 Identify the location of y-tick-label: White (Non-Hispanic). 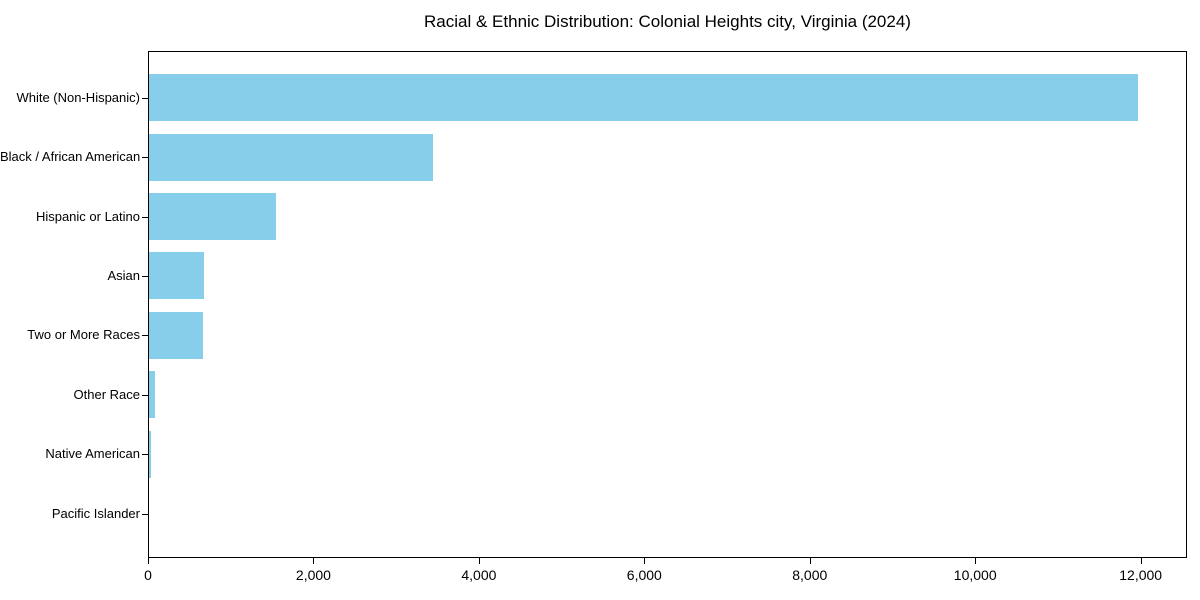
(78, 97).